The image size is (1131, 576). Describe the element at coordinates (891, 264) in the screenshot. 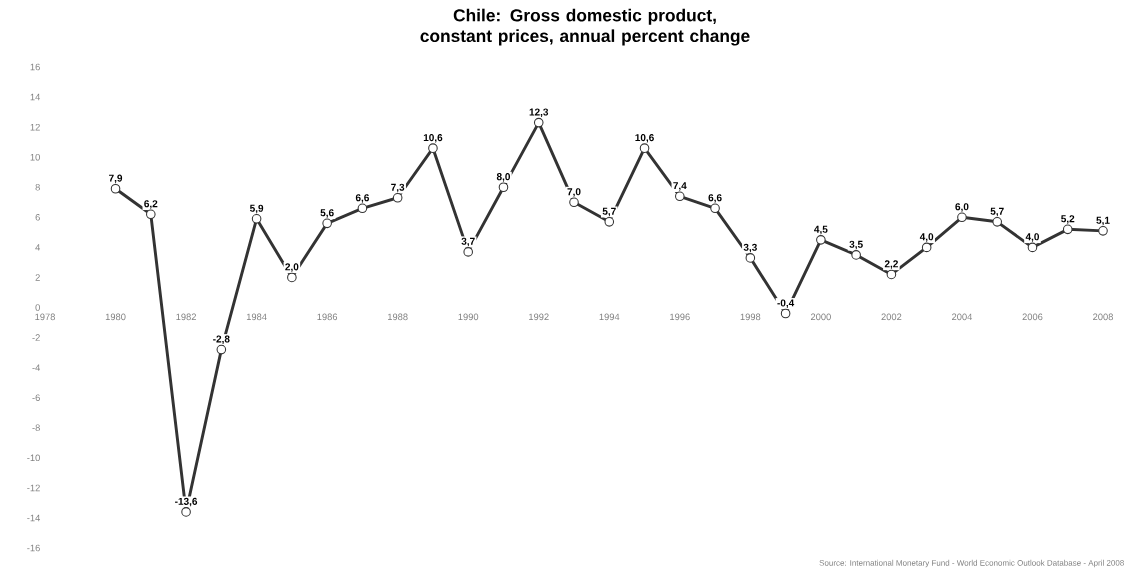

I see `data-label: 2,2` at that location.